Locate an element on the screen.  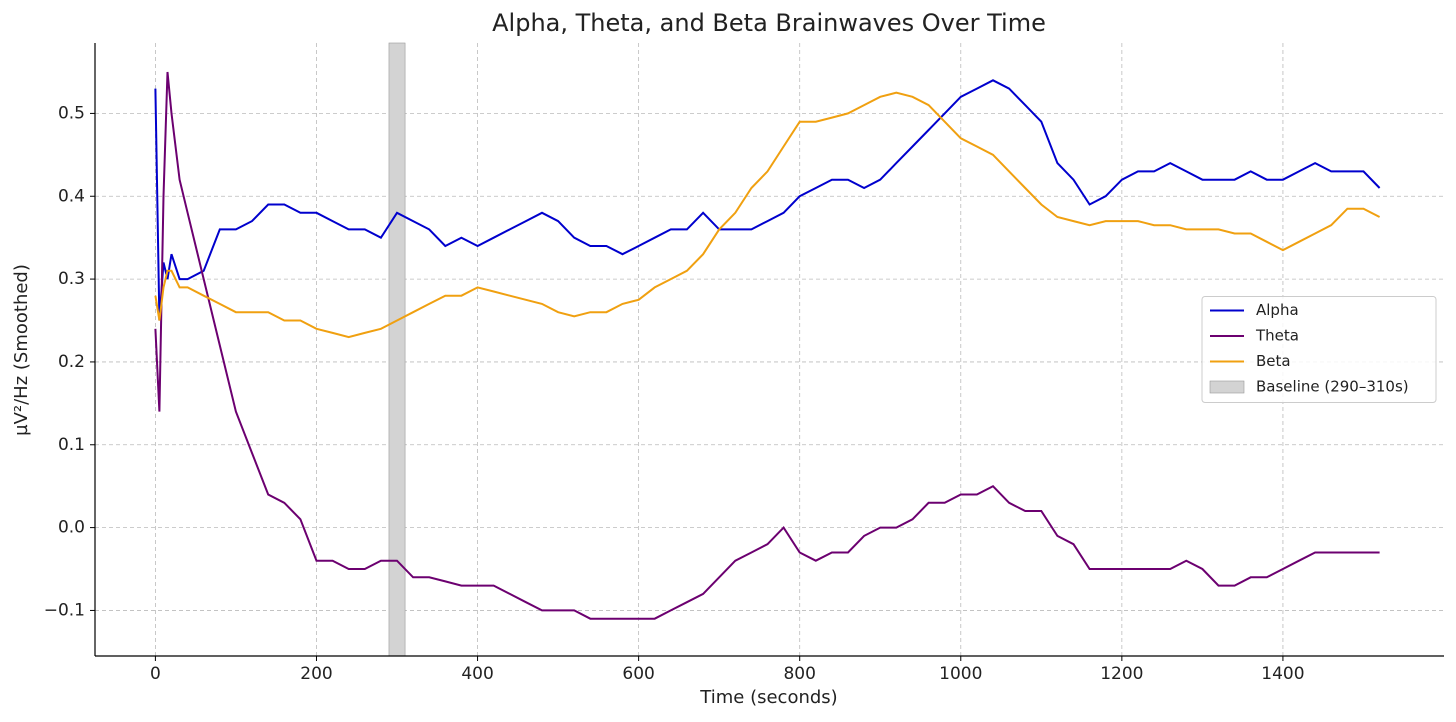
legend-label: Baseline (290–310s) is located at coordinates (1332, 387).